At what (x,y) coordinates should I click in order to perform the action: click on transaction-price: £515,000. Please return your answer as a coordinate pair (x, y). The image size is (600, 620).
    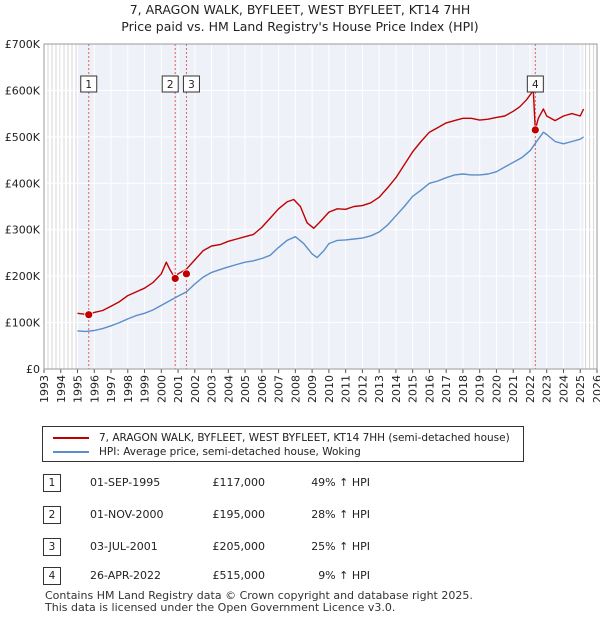
    Looking at the image, I should click on (239, 575).